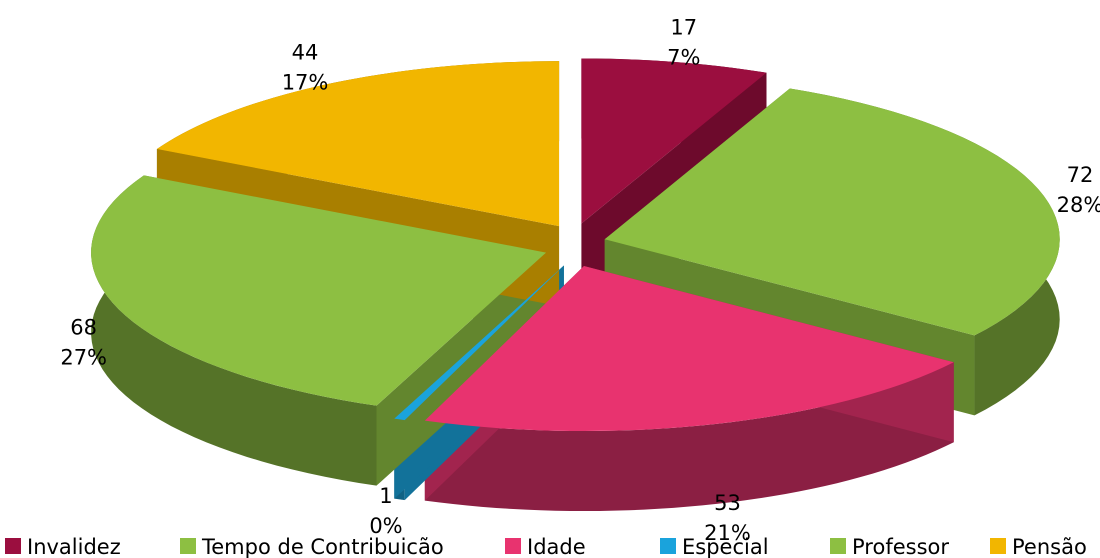  I want to click on legend-label: Pensão, so click(1049, 546).